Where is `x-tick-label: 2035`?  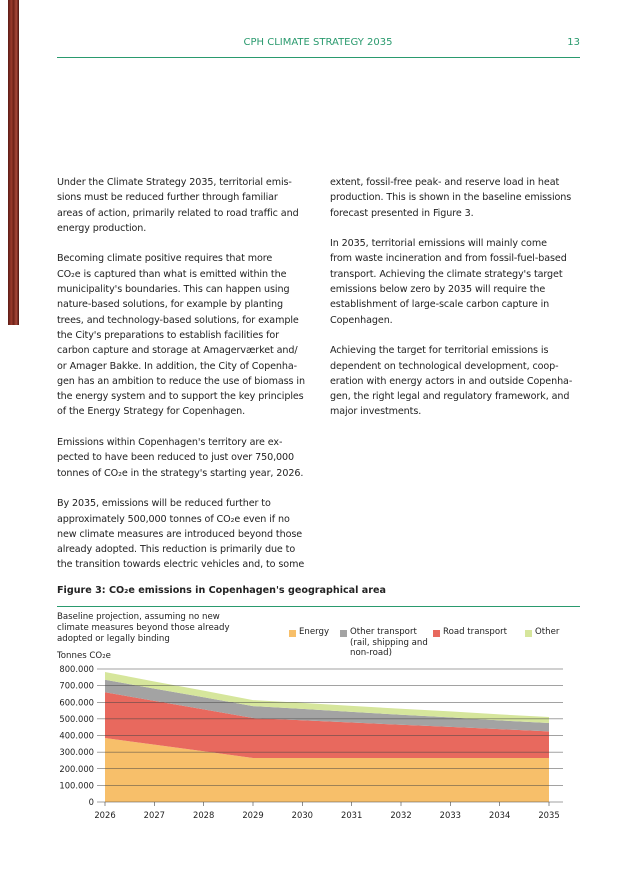 x-tick-label: 2035 is located at coordinates (548, 815).